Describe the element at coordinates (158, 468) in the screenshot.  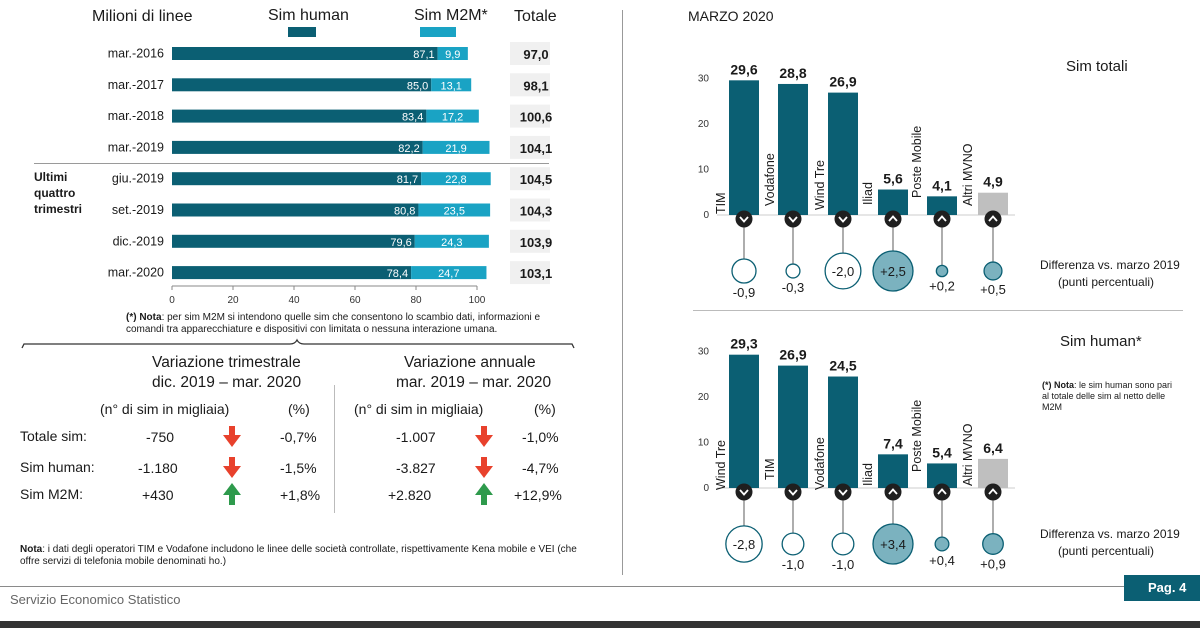
I see `trim-count-human: -1.180` at that location.